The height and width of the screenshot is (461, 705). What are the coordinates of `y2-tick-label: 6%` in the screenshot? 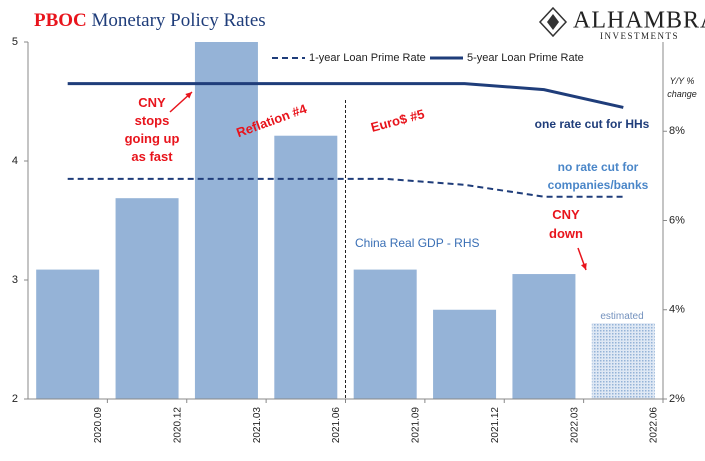 It's located at (677, 220).